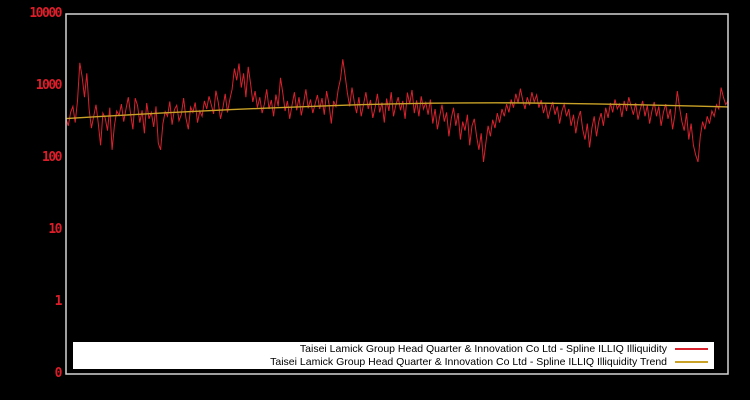 The image size is (750, 400). Describe the element at coordinates (58, 301) in the screenshot. I see `y-tick-label-1: 1` at that location.